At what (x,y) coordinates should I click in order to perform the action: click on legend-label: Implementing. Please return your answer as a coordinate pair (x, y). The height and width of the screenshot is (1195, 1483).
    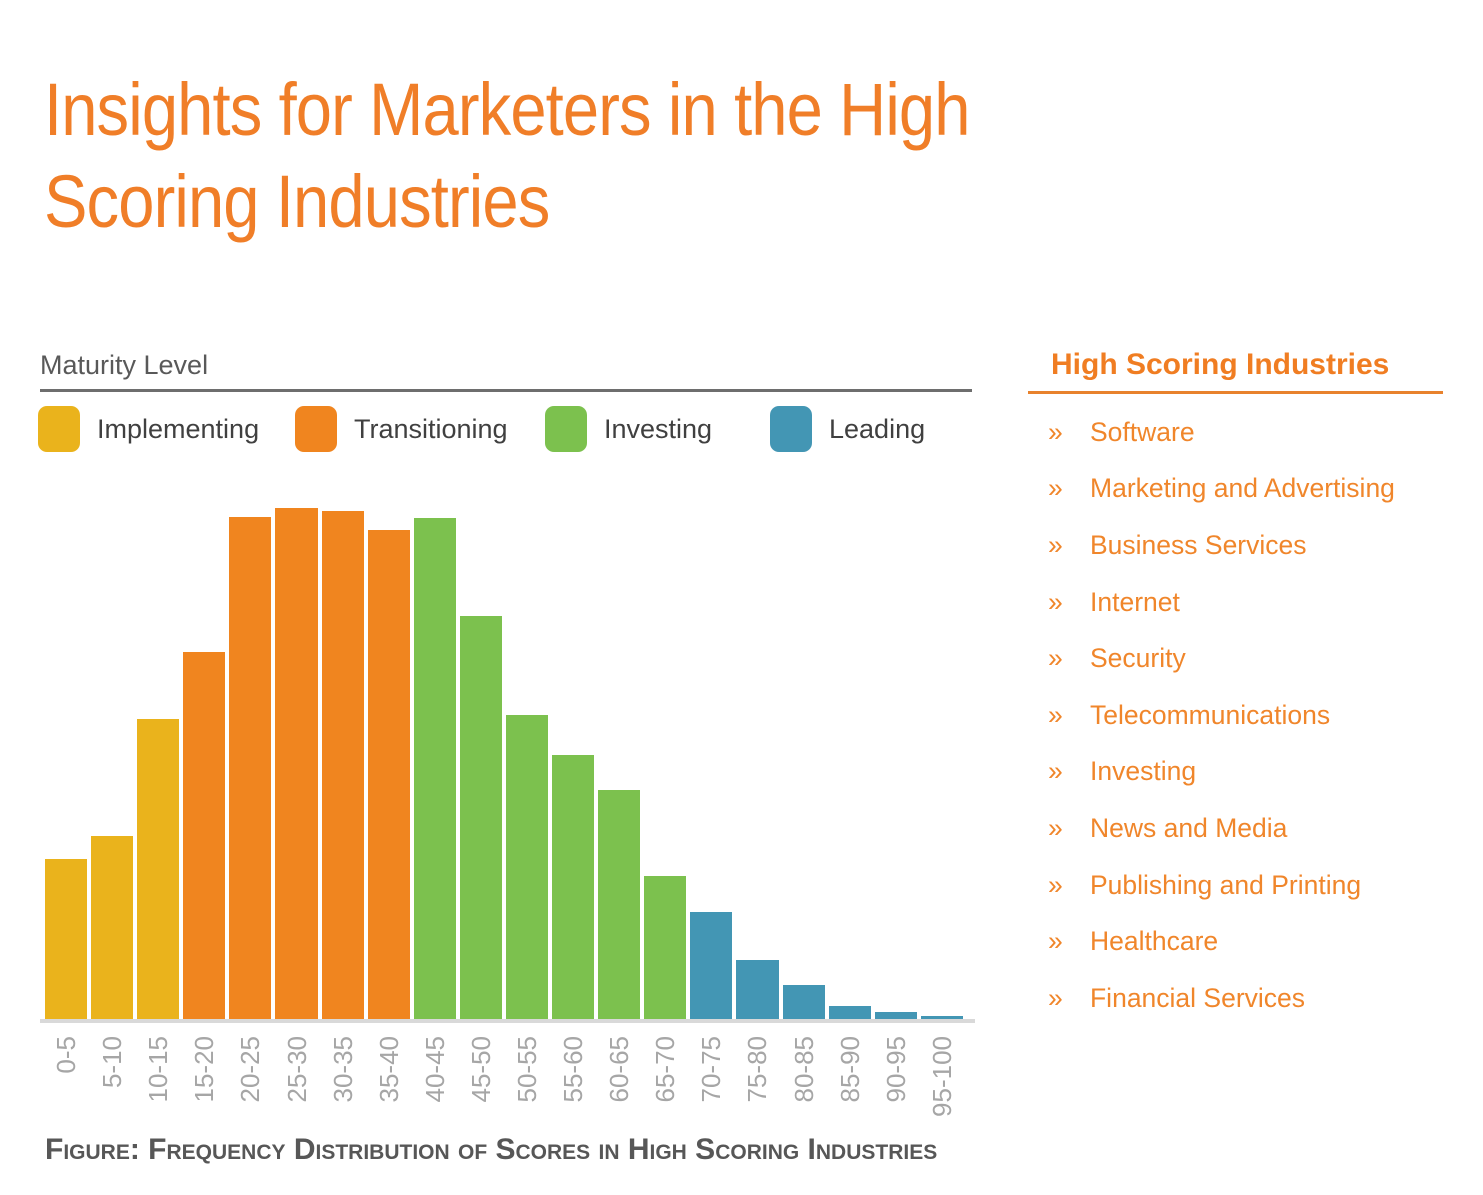
    Looking at the image, I should click on (178, 428).